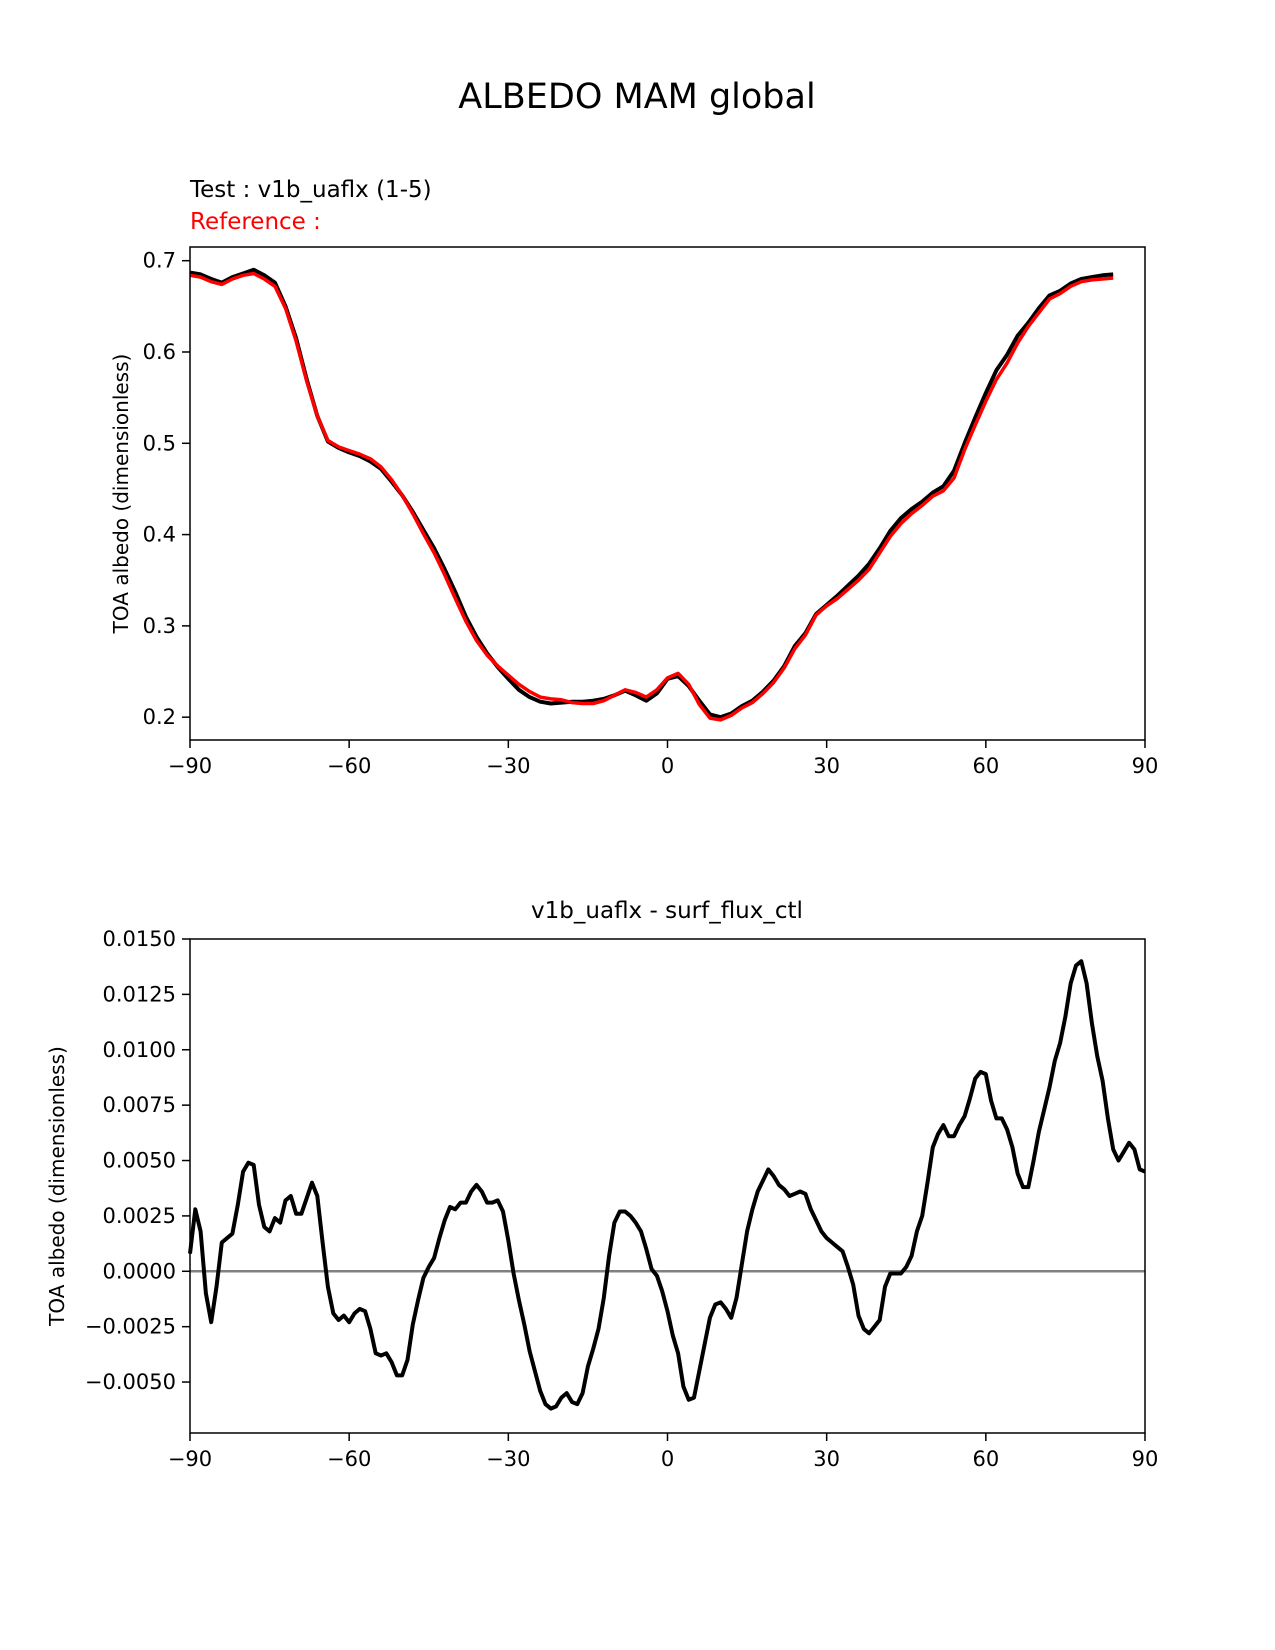 The image size is (1275, 1650). Describe the element at coordinates (310, 190) in the screenshot. I see `test-label: Test : v1b_uaflx (1-5)` at that location.